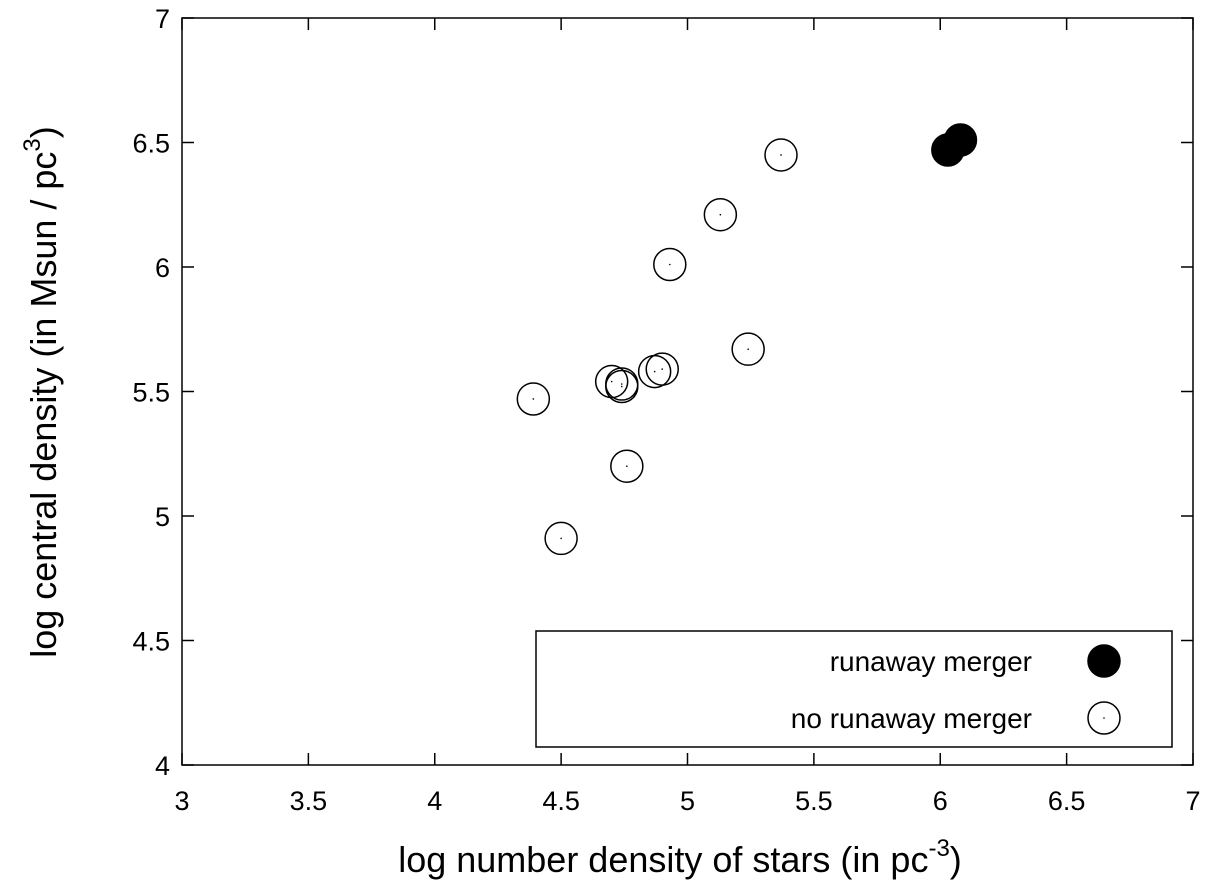 This screenshot has width=1217, height=888. I want to click on y-axis-label-superscript: 3, so click(32, 144).